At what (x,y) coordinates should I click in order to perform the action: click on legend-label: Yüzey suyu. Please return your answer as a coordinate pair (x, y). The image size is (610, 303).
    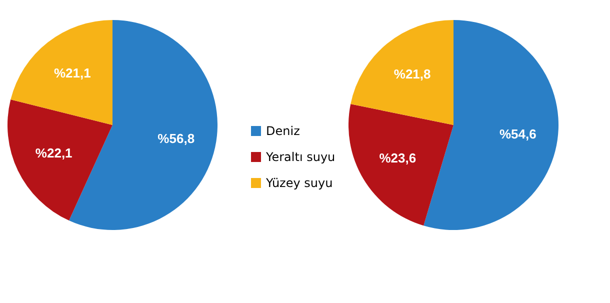
    Looking at the image, I should click on (299, 183).